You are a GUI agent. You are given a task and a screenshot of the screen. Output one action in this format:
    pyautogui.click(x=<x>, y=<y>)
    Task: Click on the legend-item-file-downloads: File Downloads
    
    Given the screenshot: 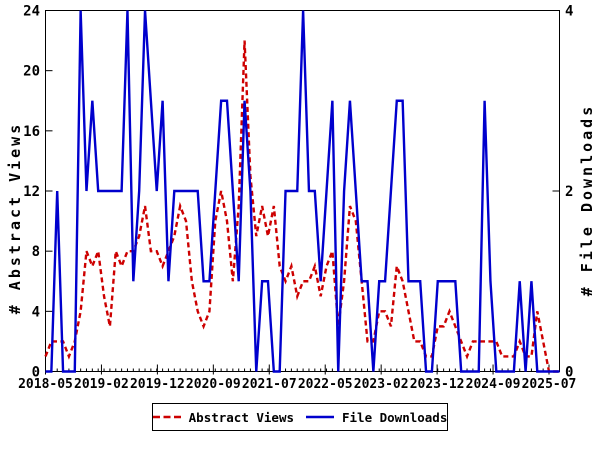 What is the action you would take?
    pyautogui.click(x=376, y=417)
    